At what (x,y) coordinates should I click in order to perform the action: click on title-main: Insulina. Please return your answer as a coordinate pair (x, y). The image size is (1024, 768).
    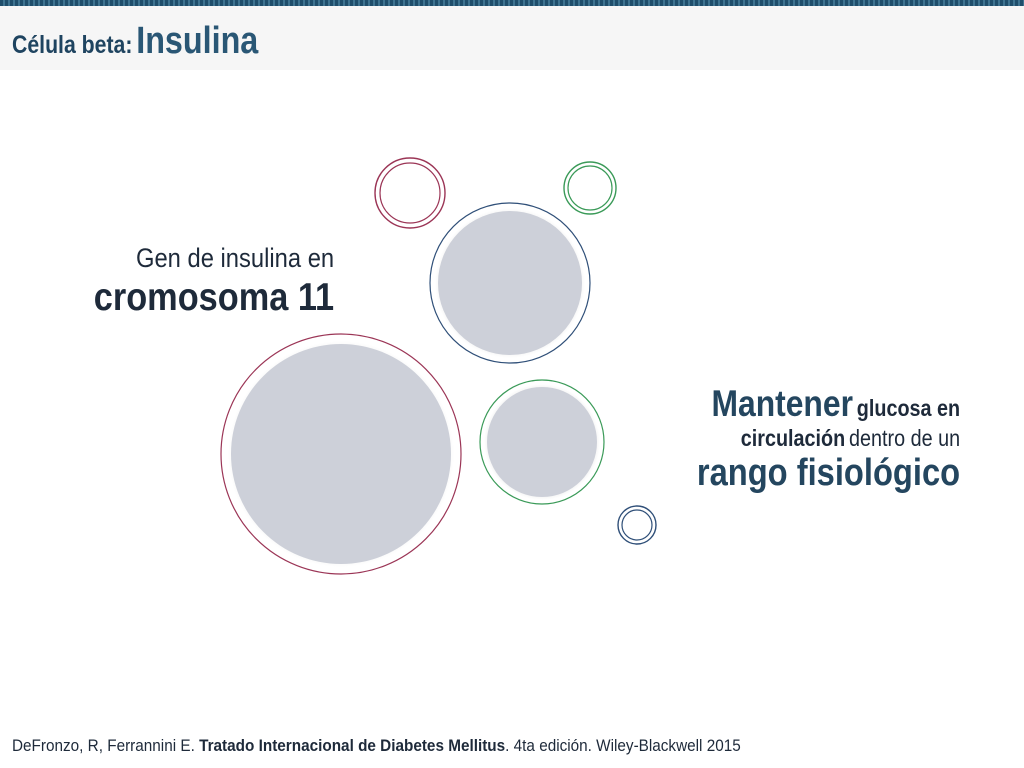
    Looking at the image, I should click on (197, 41).